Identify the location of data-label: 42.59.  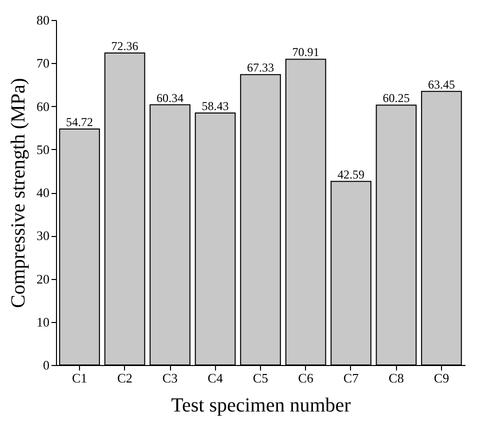
(350, 174).